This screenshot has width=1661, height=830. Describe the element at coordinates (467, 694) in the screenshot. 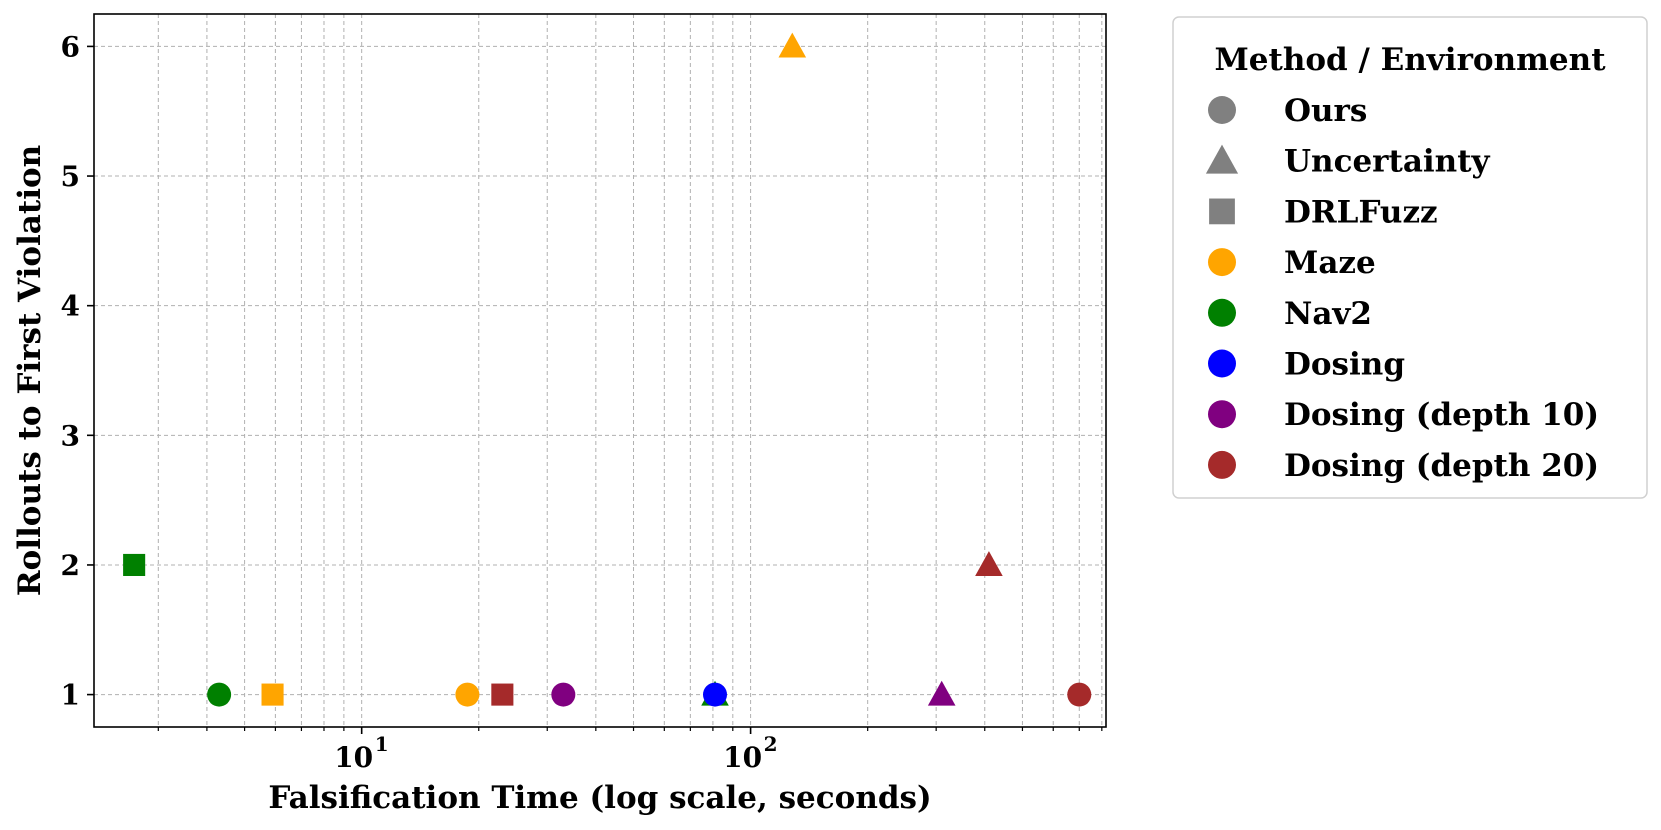

I see `point-ours-maze` at that location.